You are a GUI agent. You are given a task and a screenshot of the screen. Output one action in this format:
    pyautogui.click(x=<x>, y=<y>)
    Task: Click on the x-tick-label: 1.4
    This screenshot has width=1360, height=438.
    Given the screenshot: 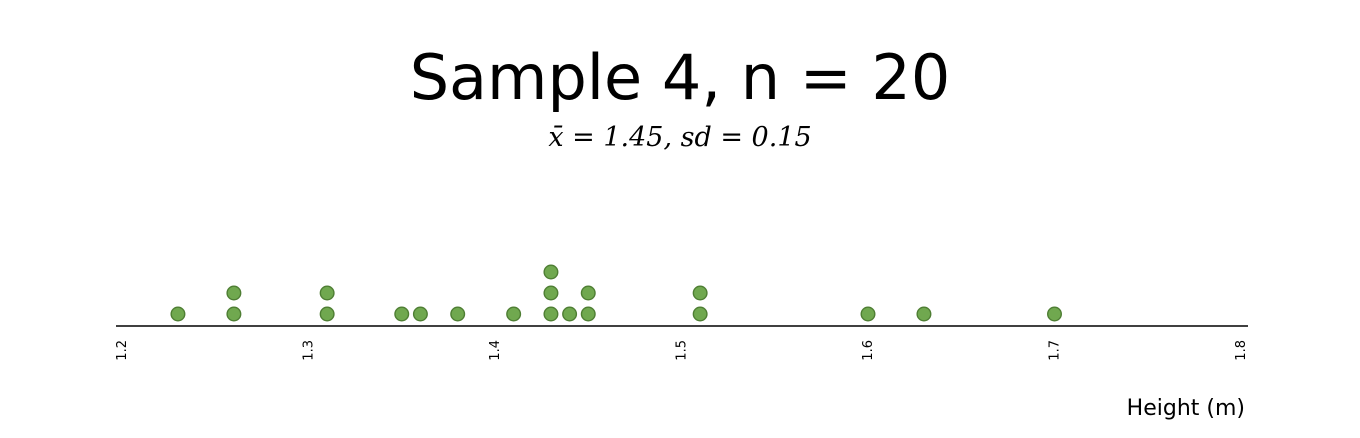 What is the action you would take?
    pyautogui.click(x=495, y=350)
    